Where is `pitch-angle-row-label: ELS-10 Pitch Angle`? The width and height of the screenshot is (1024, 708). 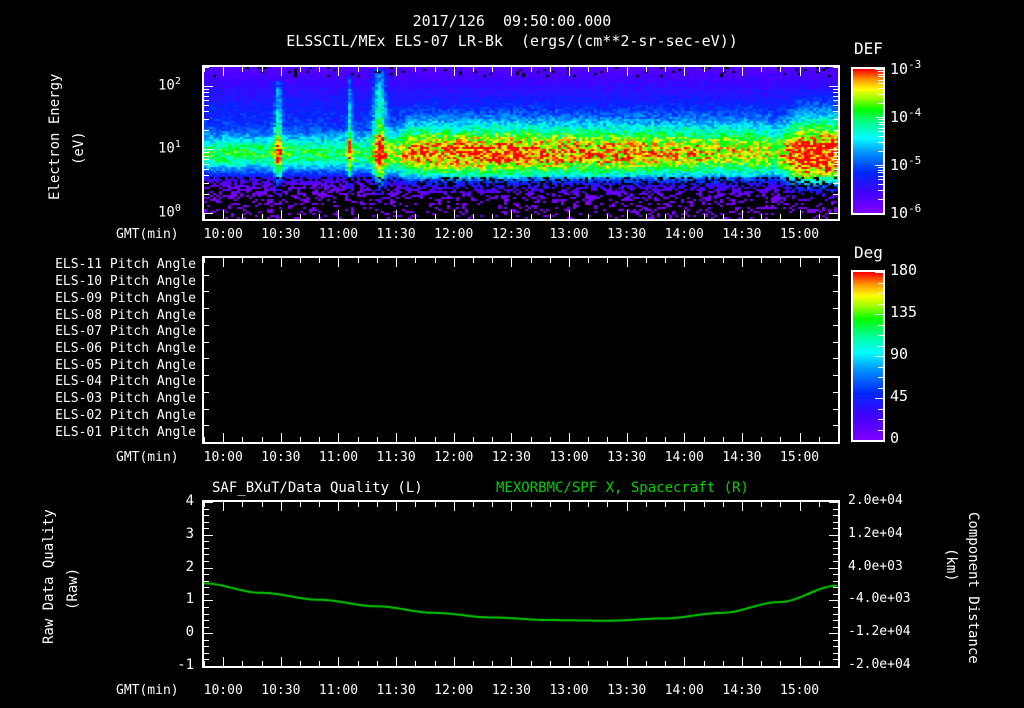 pitch-angle-row-label: ELS-10 Pitch Angle is located at coordinates (125, 282).